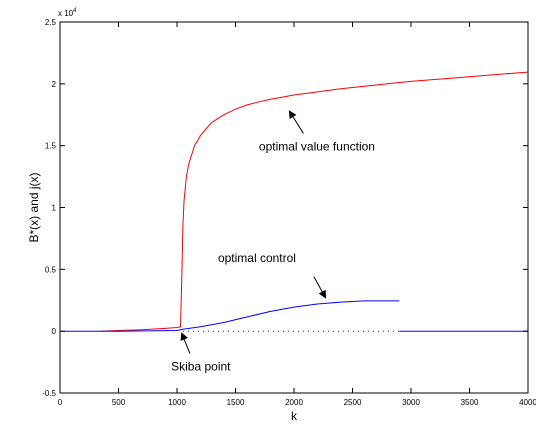 The image size is (536, 425). What do you see at coordinates (320, 287) in the screenshot?
I see `annotation-arrow-oc` at bounding box center [320, 287].